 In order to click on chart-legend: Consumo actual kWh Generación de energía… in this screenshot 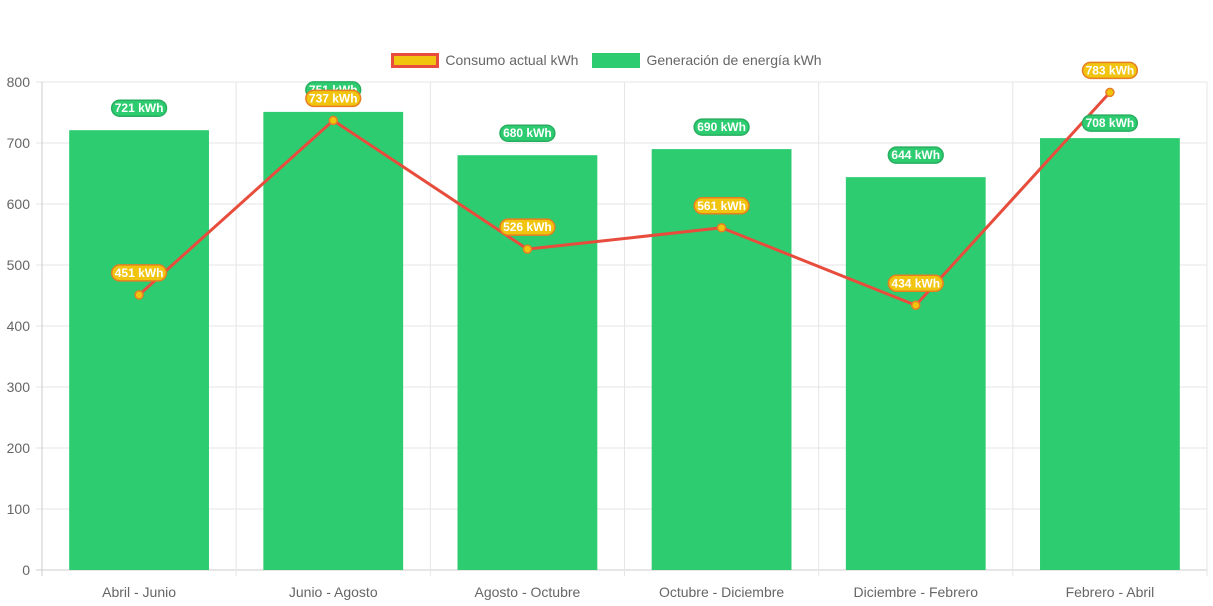, I will do `click(606, 60)`.